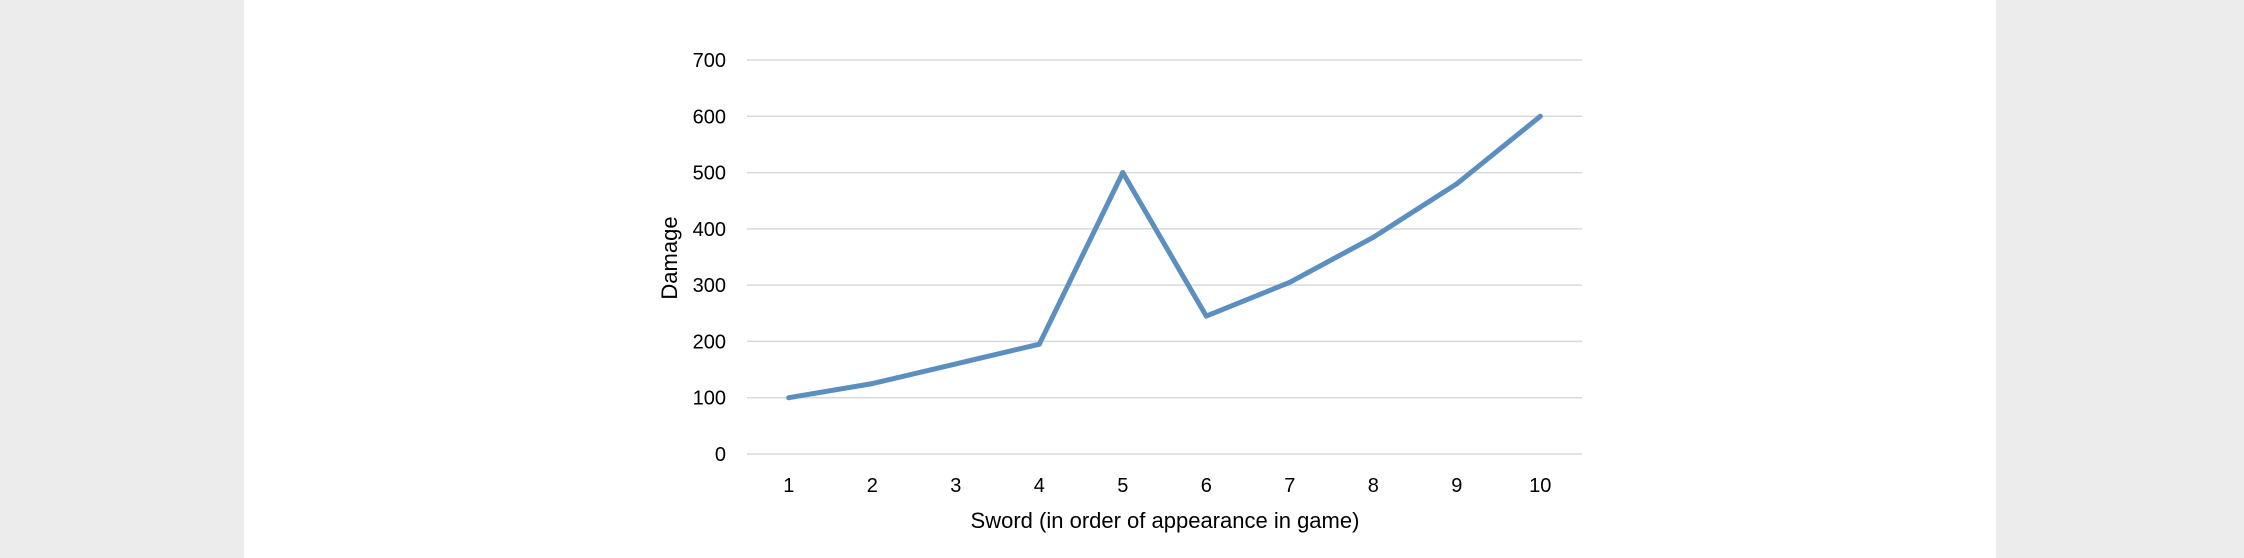 The image size is (2244, 558). What do you see at coordinates (669, 257) in the screenshot?
I see `y-axis-title: Damage` at bounding box center [669, 257].